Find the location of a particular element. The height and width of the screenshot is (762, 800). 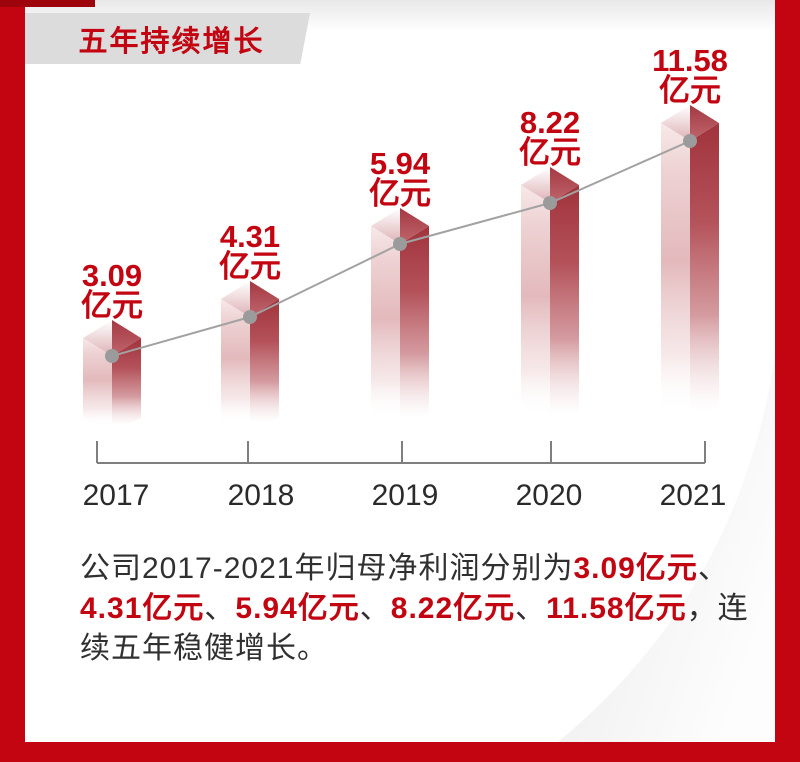

top-accent-stub is located at coordinates (47, 3).